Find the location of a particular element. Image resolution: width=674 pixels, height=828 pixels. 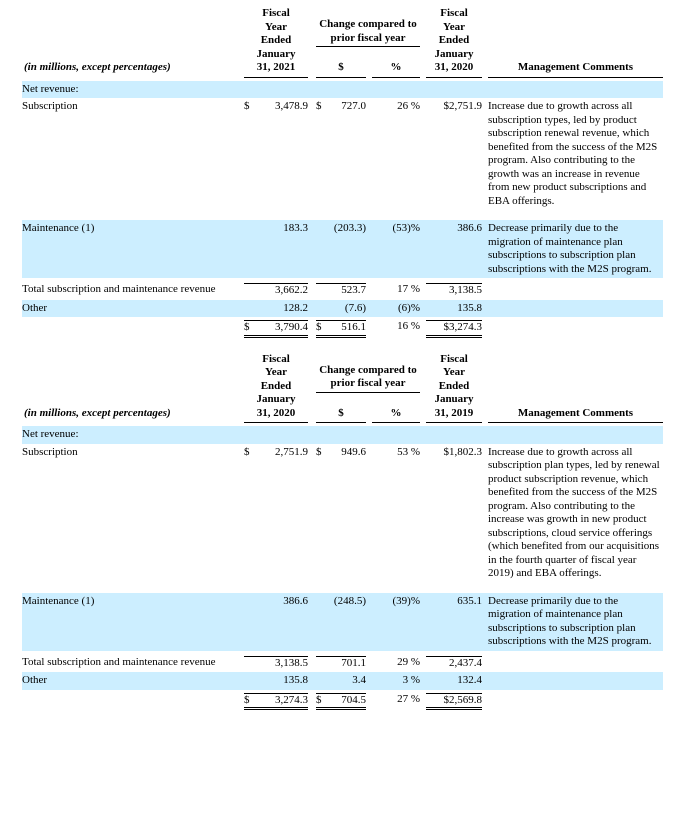

change-dollar-value: $949.6 is located at coordinates (341, 451).